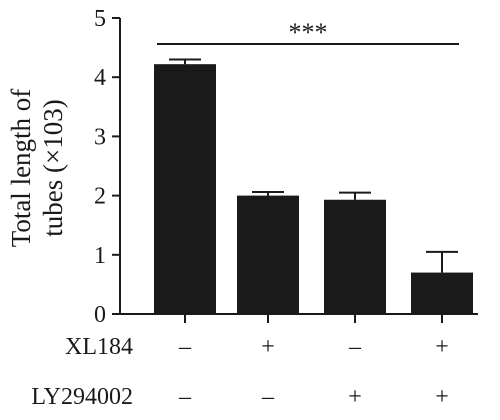  What do you see at coordinates (53, 167) in the screenshot?
I see `y-axis-label-line2: tubes (×103)` at bounding box center [53, 167].